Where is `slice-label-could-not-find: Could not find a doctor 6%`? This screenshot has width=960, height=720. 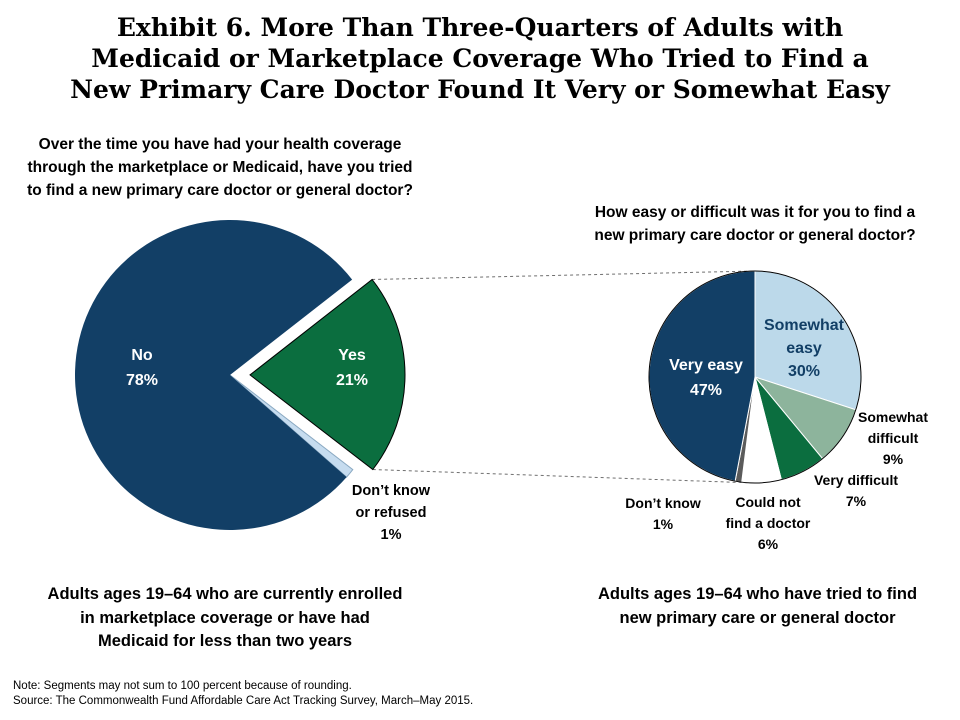
slice-label-could-not-find: Could not find a doctor 6% is located at coordinates (768, 523).